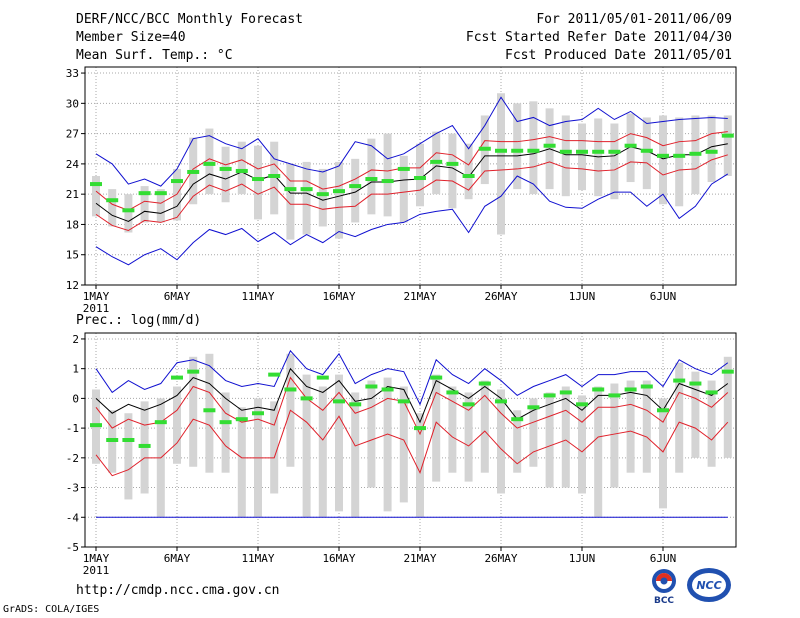 This screenshot has height=618, width=800. Describe the element at coordinates (178, 590) in the screenshot. I see `source-url: http://cmdp.ncc.cma.gov.cn` at that location.